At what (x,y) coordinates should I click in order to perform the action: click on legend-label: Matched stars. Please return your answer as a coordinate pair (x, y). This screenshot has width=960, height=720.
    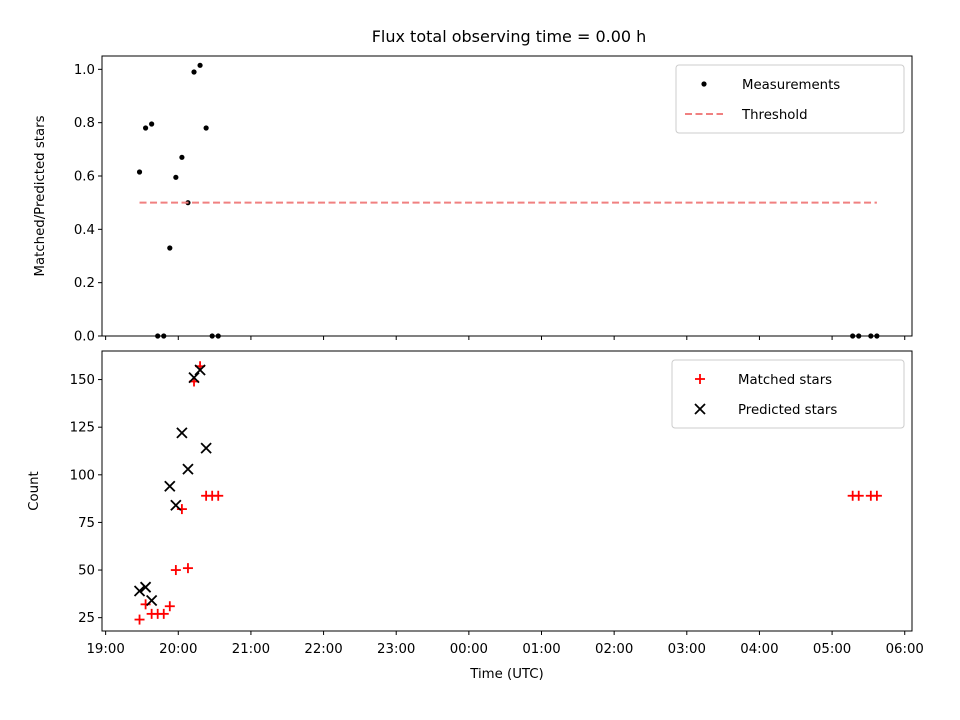
    Looking at the image, I should click on (785, 380).